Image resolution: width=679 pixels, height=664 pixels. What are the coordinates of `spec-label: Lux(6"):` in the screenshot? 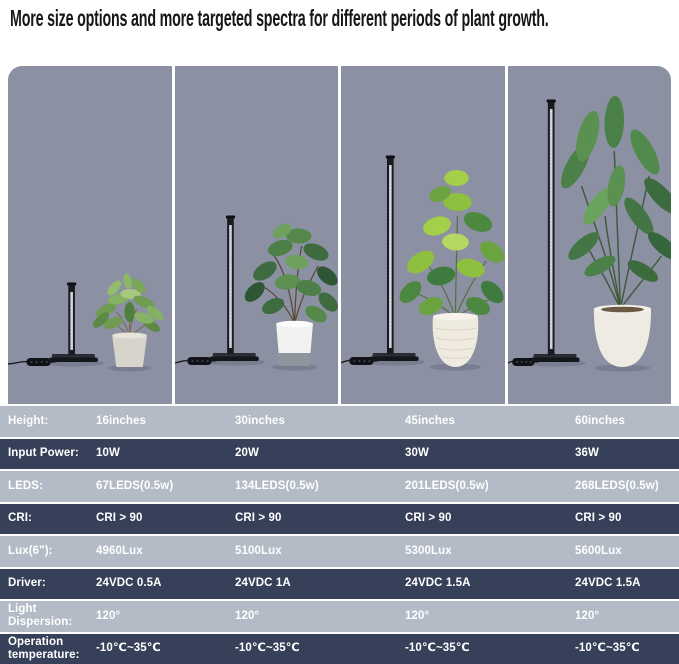 It's located at (30, 550).